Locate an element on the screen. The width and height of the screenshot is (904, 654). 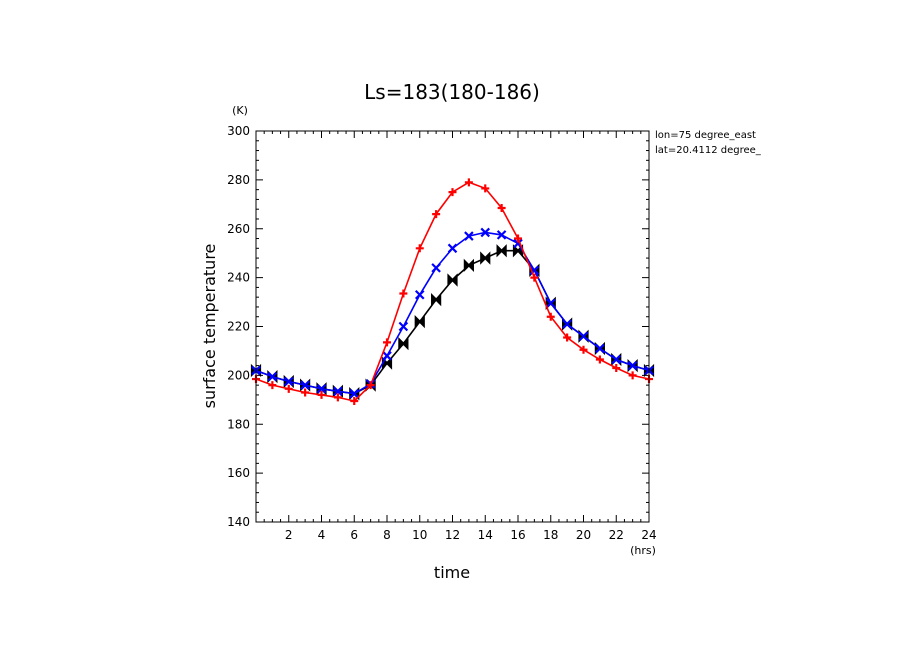
lat-info: lat=20.4112 degree_ is located at coordinates (708, 150).